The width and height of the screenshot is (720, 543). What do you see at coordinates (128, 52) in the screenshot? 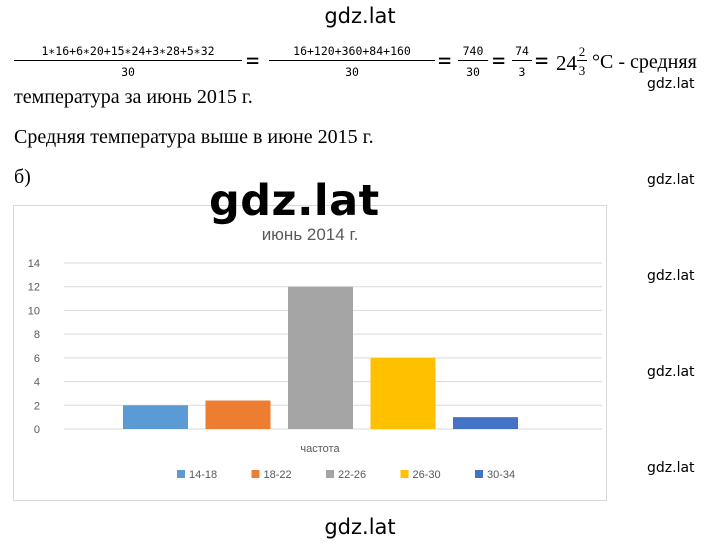
I see `fraction-1-numerator: 1∗16+6∗20+15∗24+3∗28+5∗32` at bounding box center [128, 52].